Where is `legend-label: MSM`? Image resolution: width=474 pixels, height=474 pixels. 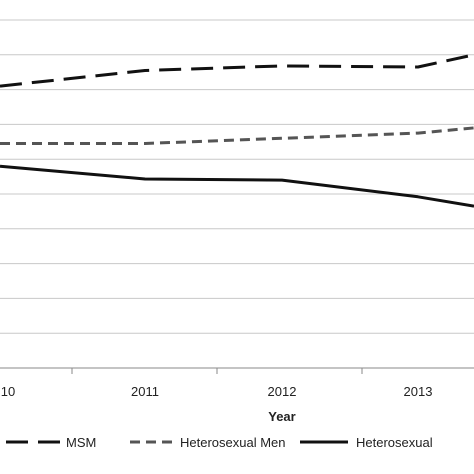 legend-label: MSM is located at coordinates (81, 442).